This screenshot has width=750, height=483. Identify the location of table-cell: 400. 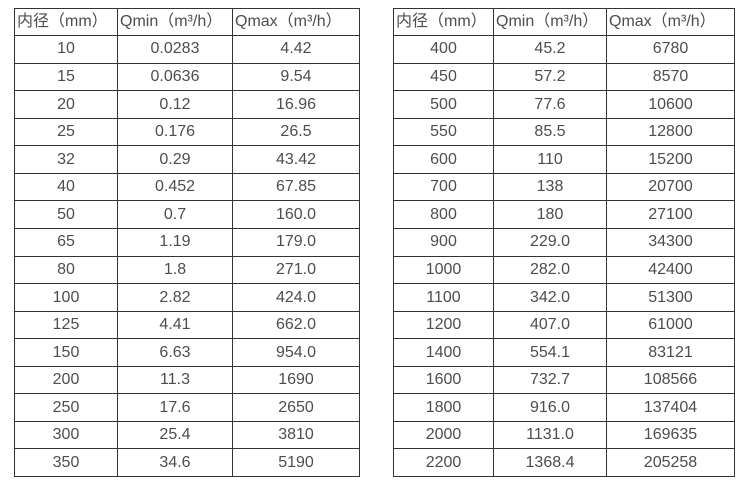
(443, 49).